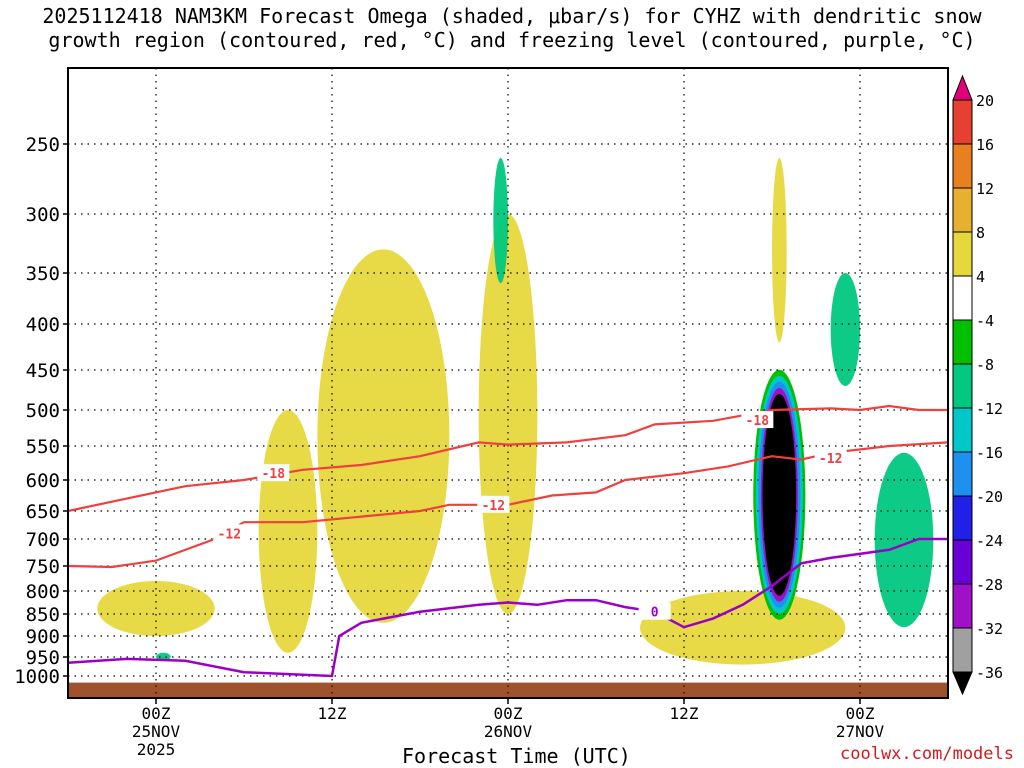  I want to click on y-tick-label-950: 950, so click(43, 658).